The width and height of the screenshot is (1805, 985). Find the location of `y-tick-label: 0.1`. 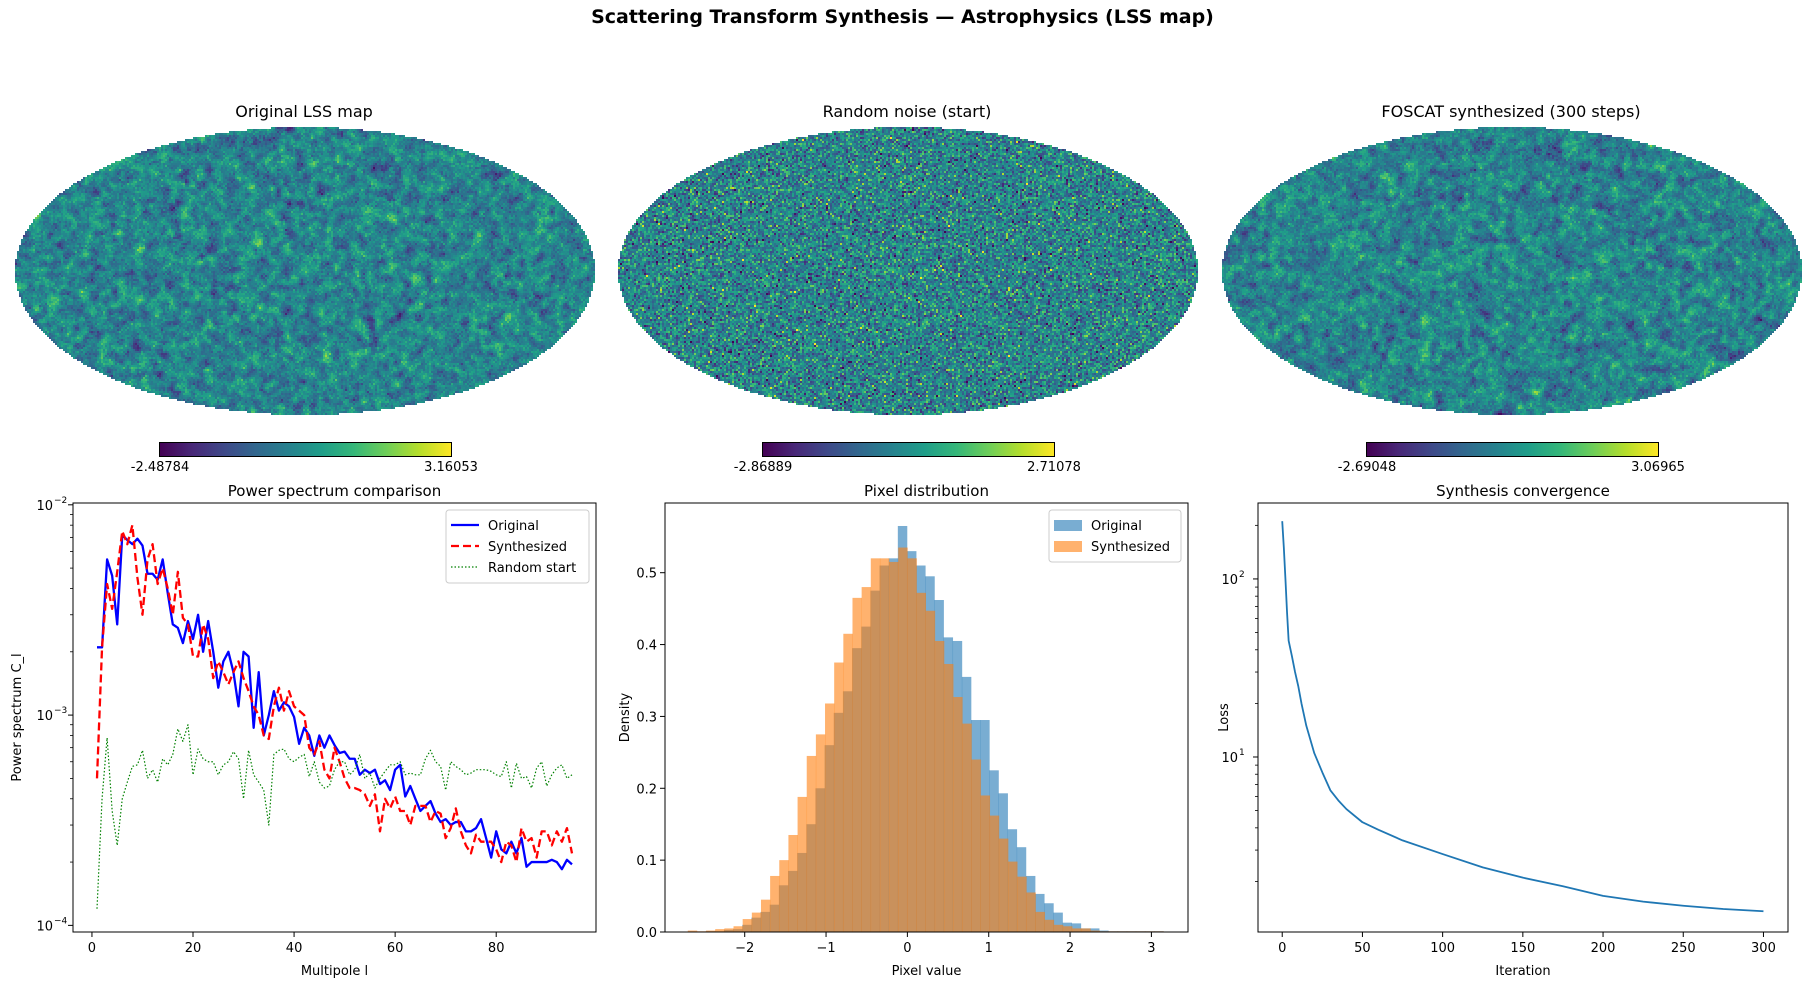

y-tick-label: 0.1 is located at coordinates (646, 861).